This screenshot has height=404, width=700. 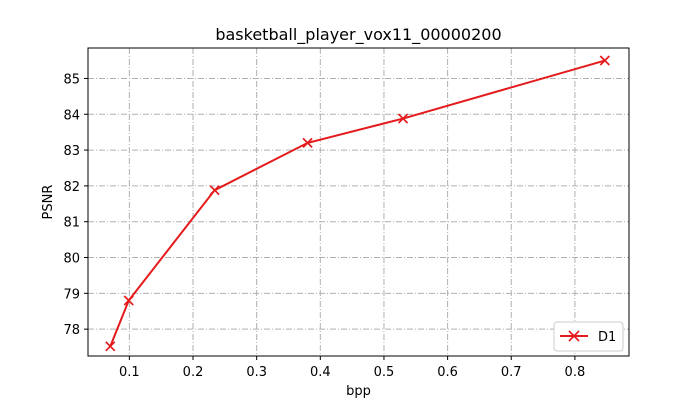 I want to click on x-tick-labels: 0.1 0.2 0.3 0.4 0.5 0.6 0.7 0.8, so click(x=352, y=372).